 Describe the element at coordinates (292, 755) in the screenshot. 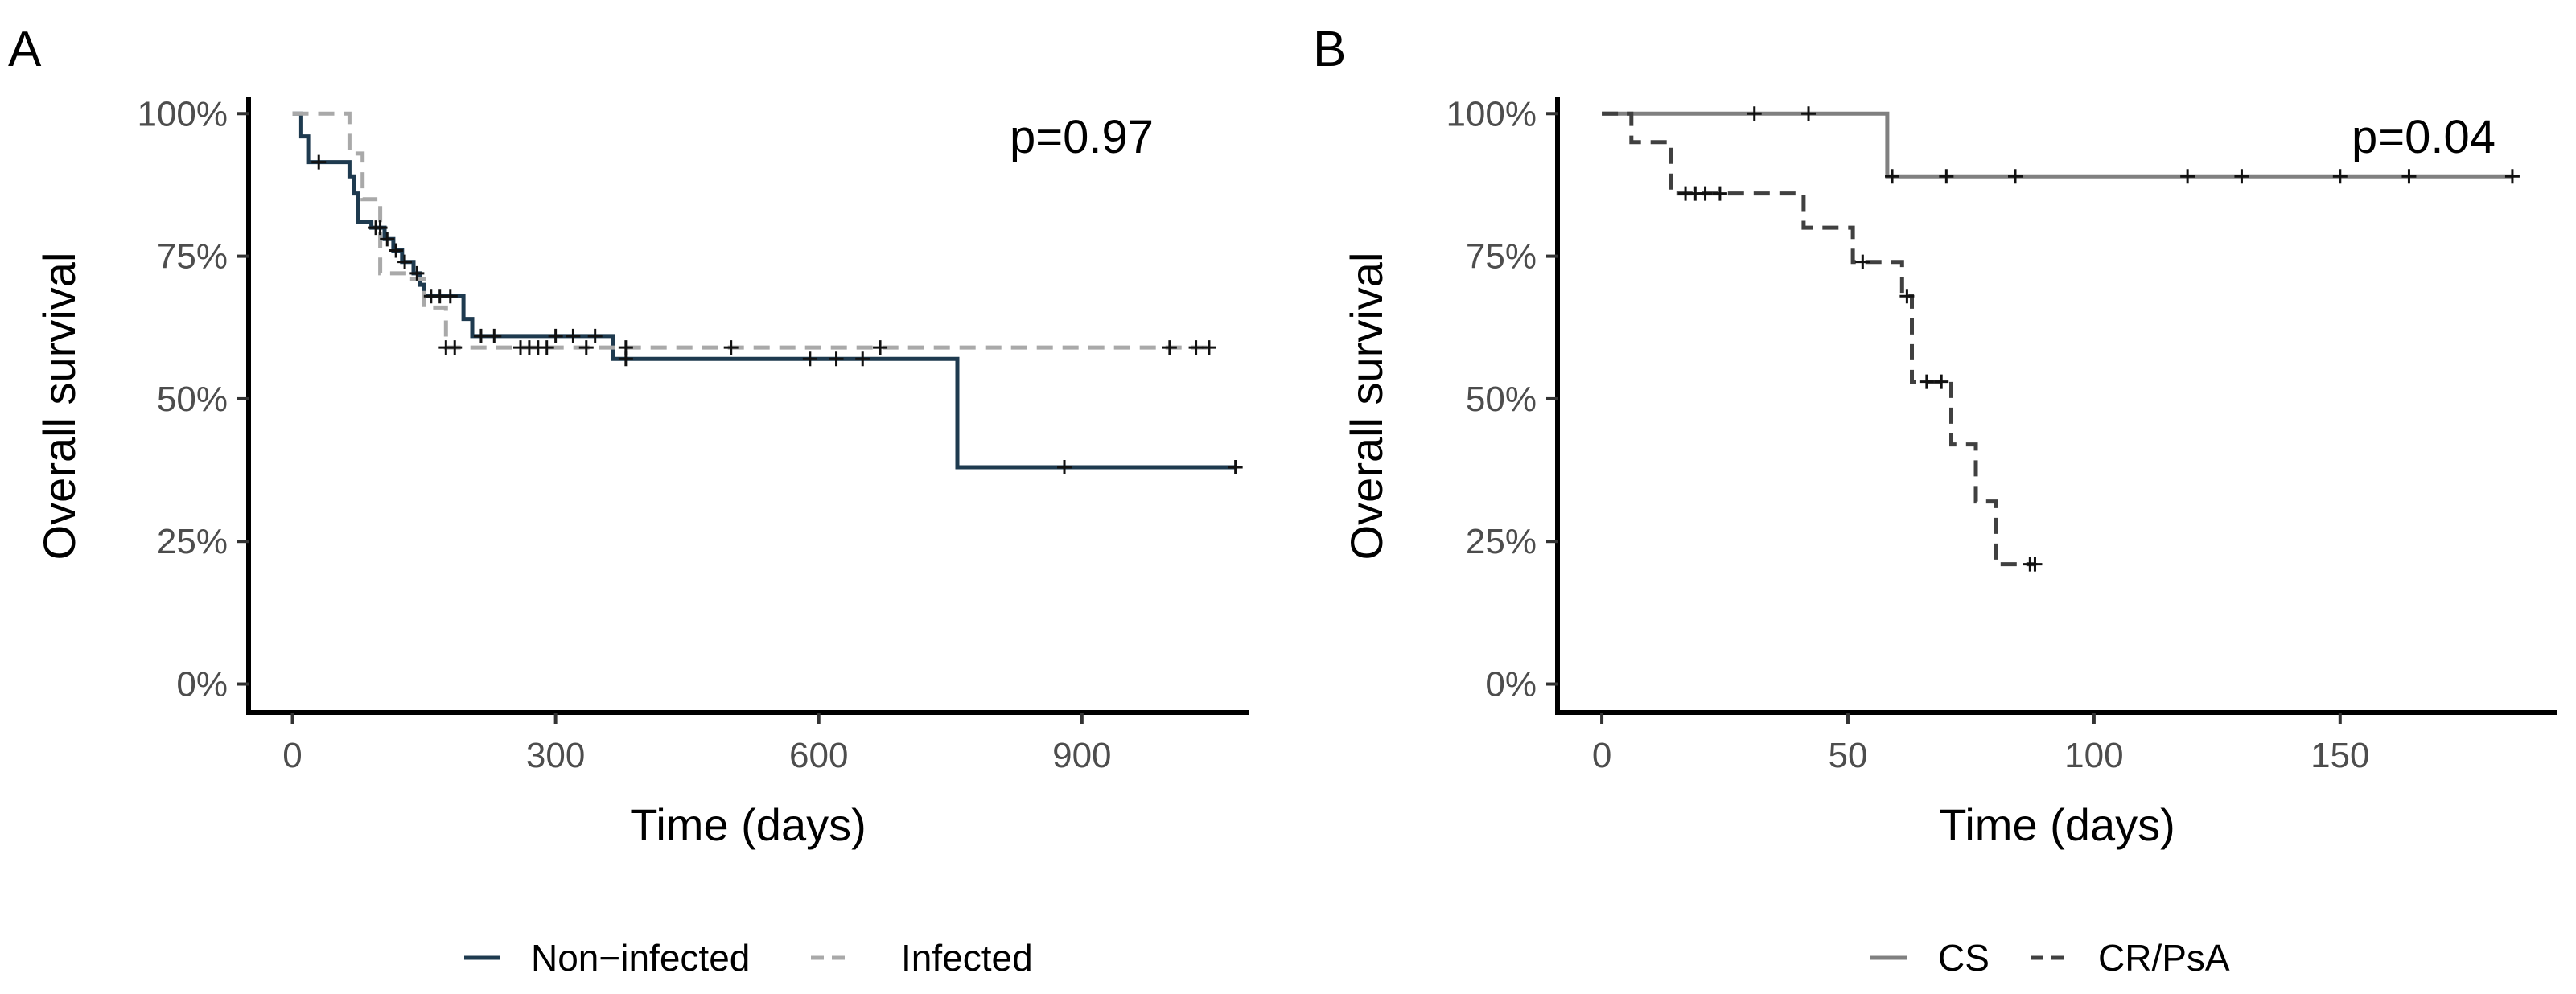

I see `panel-a-x-tick-label: 0` at that location.